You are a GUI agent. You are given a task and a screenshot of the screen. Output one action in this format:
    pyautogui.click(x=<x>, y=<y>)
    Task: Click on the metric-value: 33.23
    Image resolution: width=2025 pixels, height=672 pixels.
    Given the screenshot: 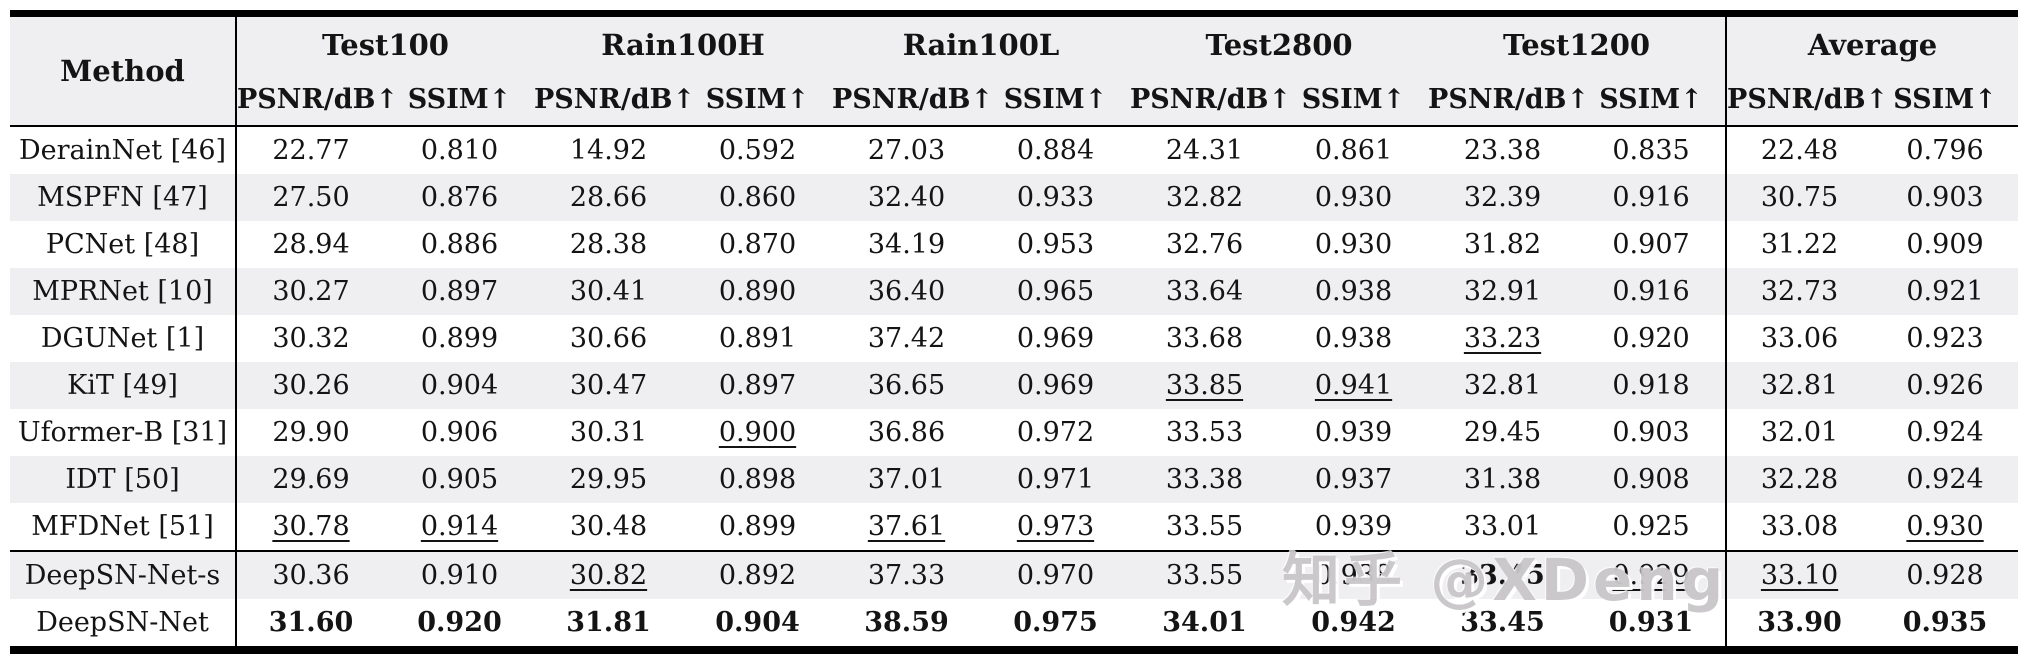 What is the action you would take?
    pyautogui.click(x=1503, y=338)
    